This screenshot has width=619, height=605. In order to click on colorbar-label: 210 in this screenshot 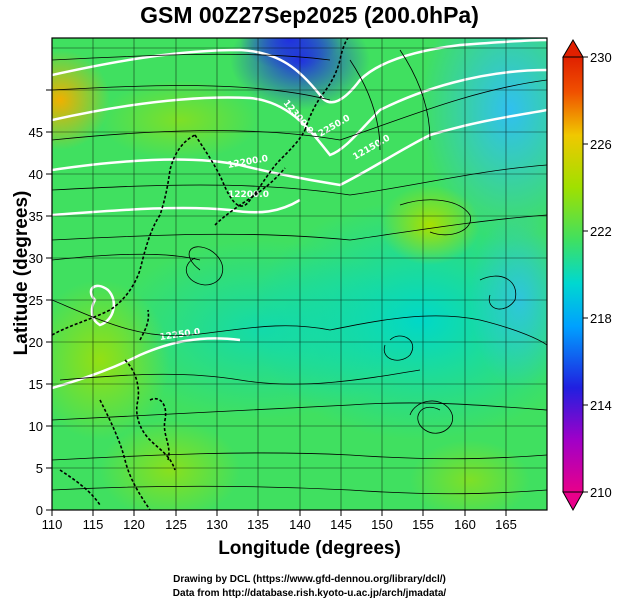, I will do `click(601, 492)`.